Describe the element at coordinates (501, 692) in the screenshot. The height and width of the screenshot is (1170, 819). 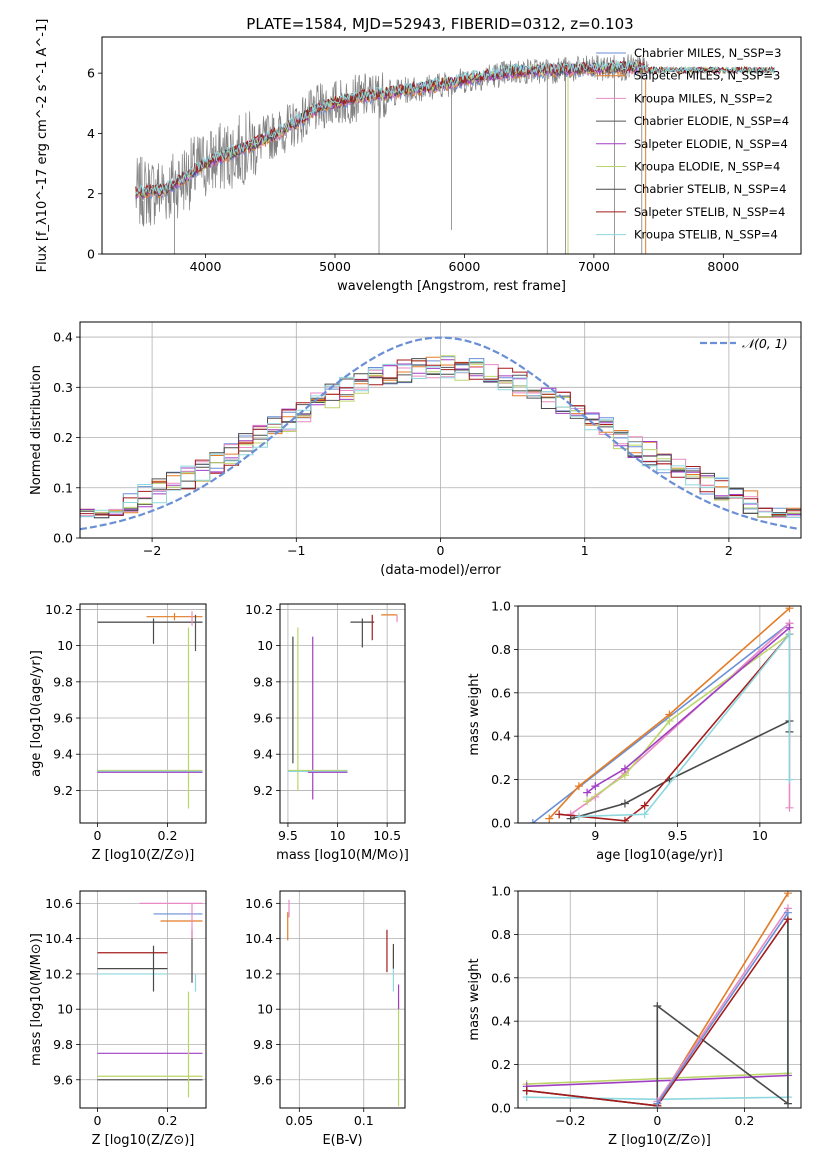
I see `y-tick-label: 0.6` at that location.